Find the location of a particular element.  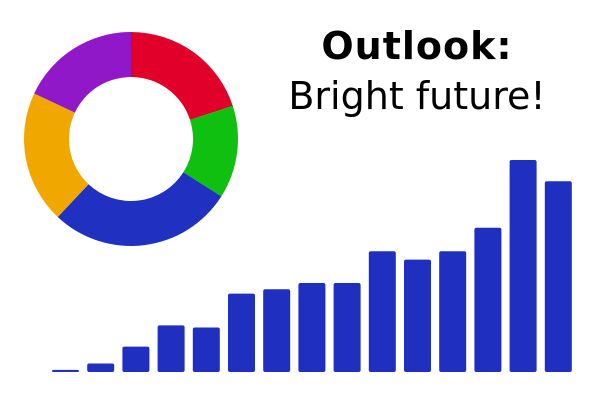

headline: Outlook: Bright future! is located at coordinates (417, 71).